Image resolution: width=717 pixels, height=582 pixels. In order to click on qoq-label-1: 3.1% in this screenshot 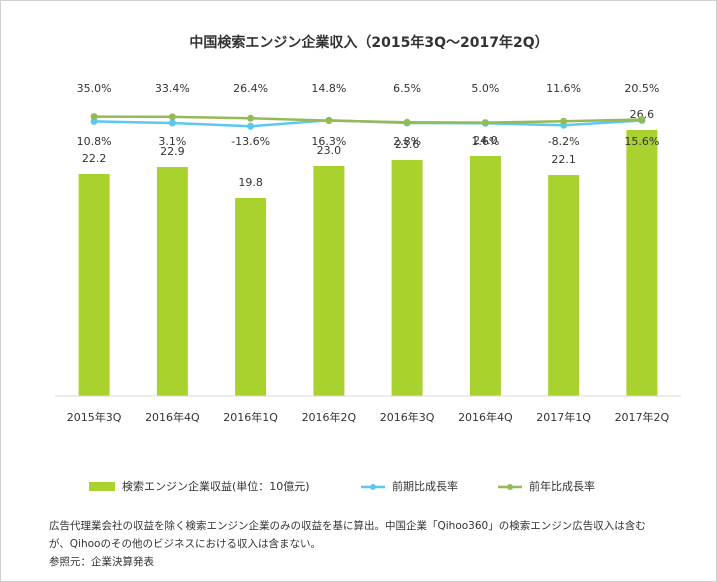, I will do `click(172, 141)`.